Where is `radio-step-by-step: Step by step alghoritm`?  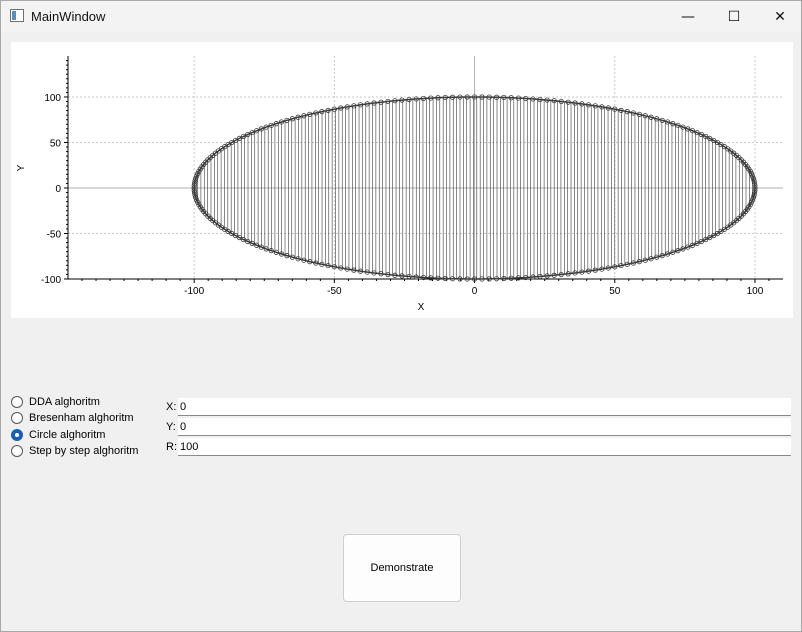 radio-step-by-step: Step by step alghoritm is located at coordinates (86, 451).